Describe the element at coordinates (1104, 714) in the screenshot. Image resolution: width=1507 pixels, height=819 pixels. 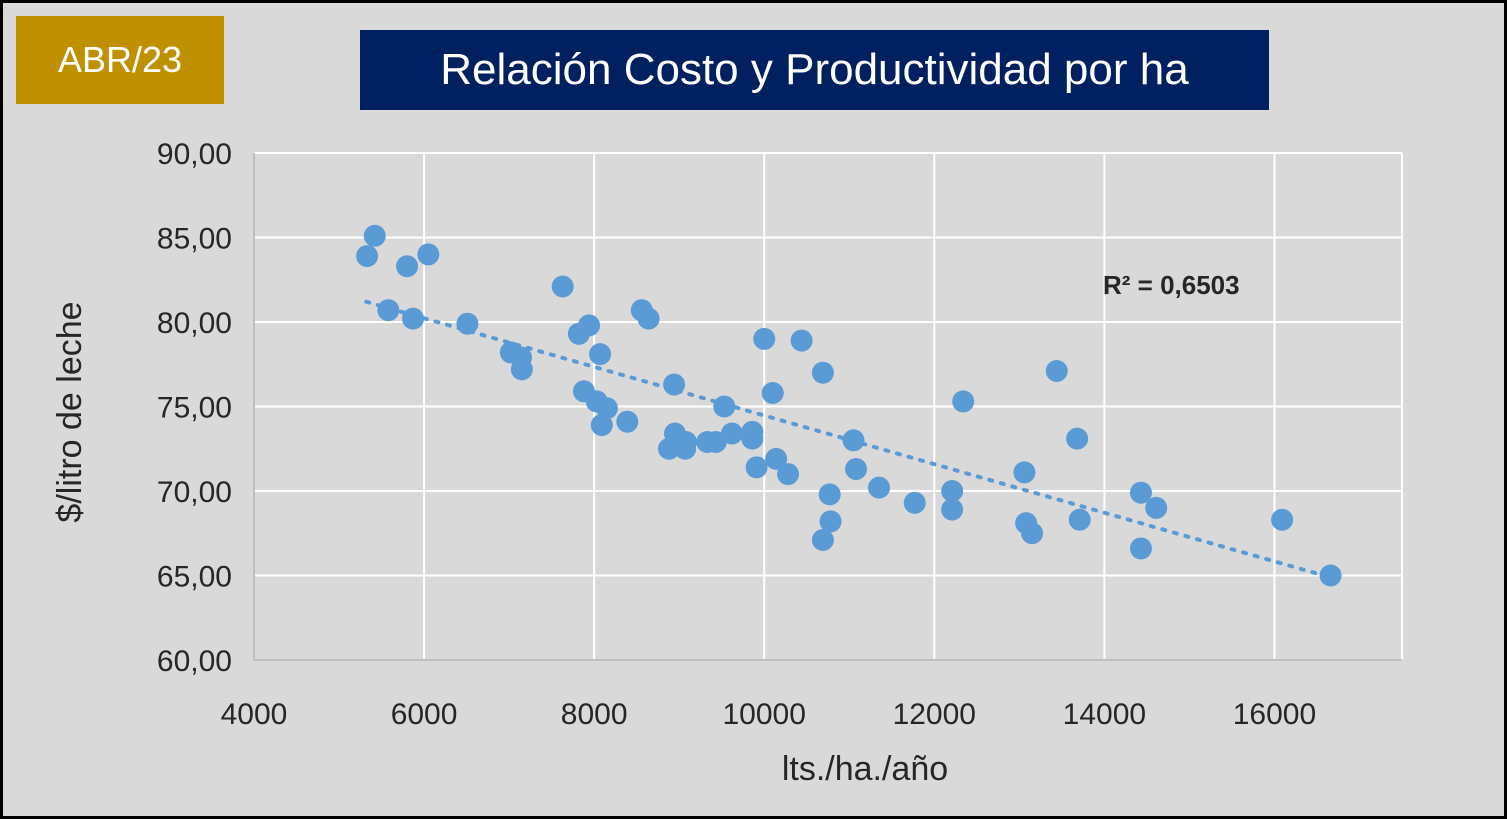
I see `x-tick-label: 14000` at that location.